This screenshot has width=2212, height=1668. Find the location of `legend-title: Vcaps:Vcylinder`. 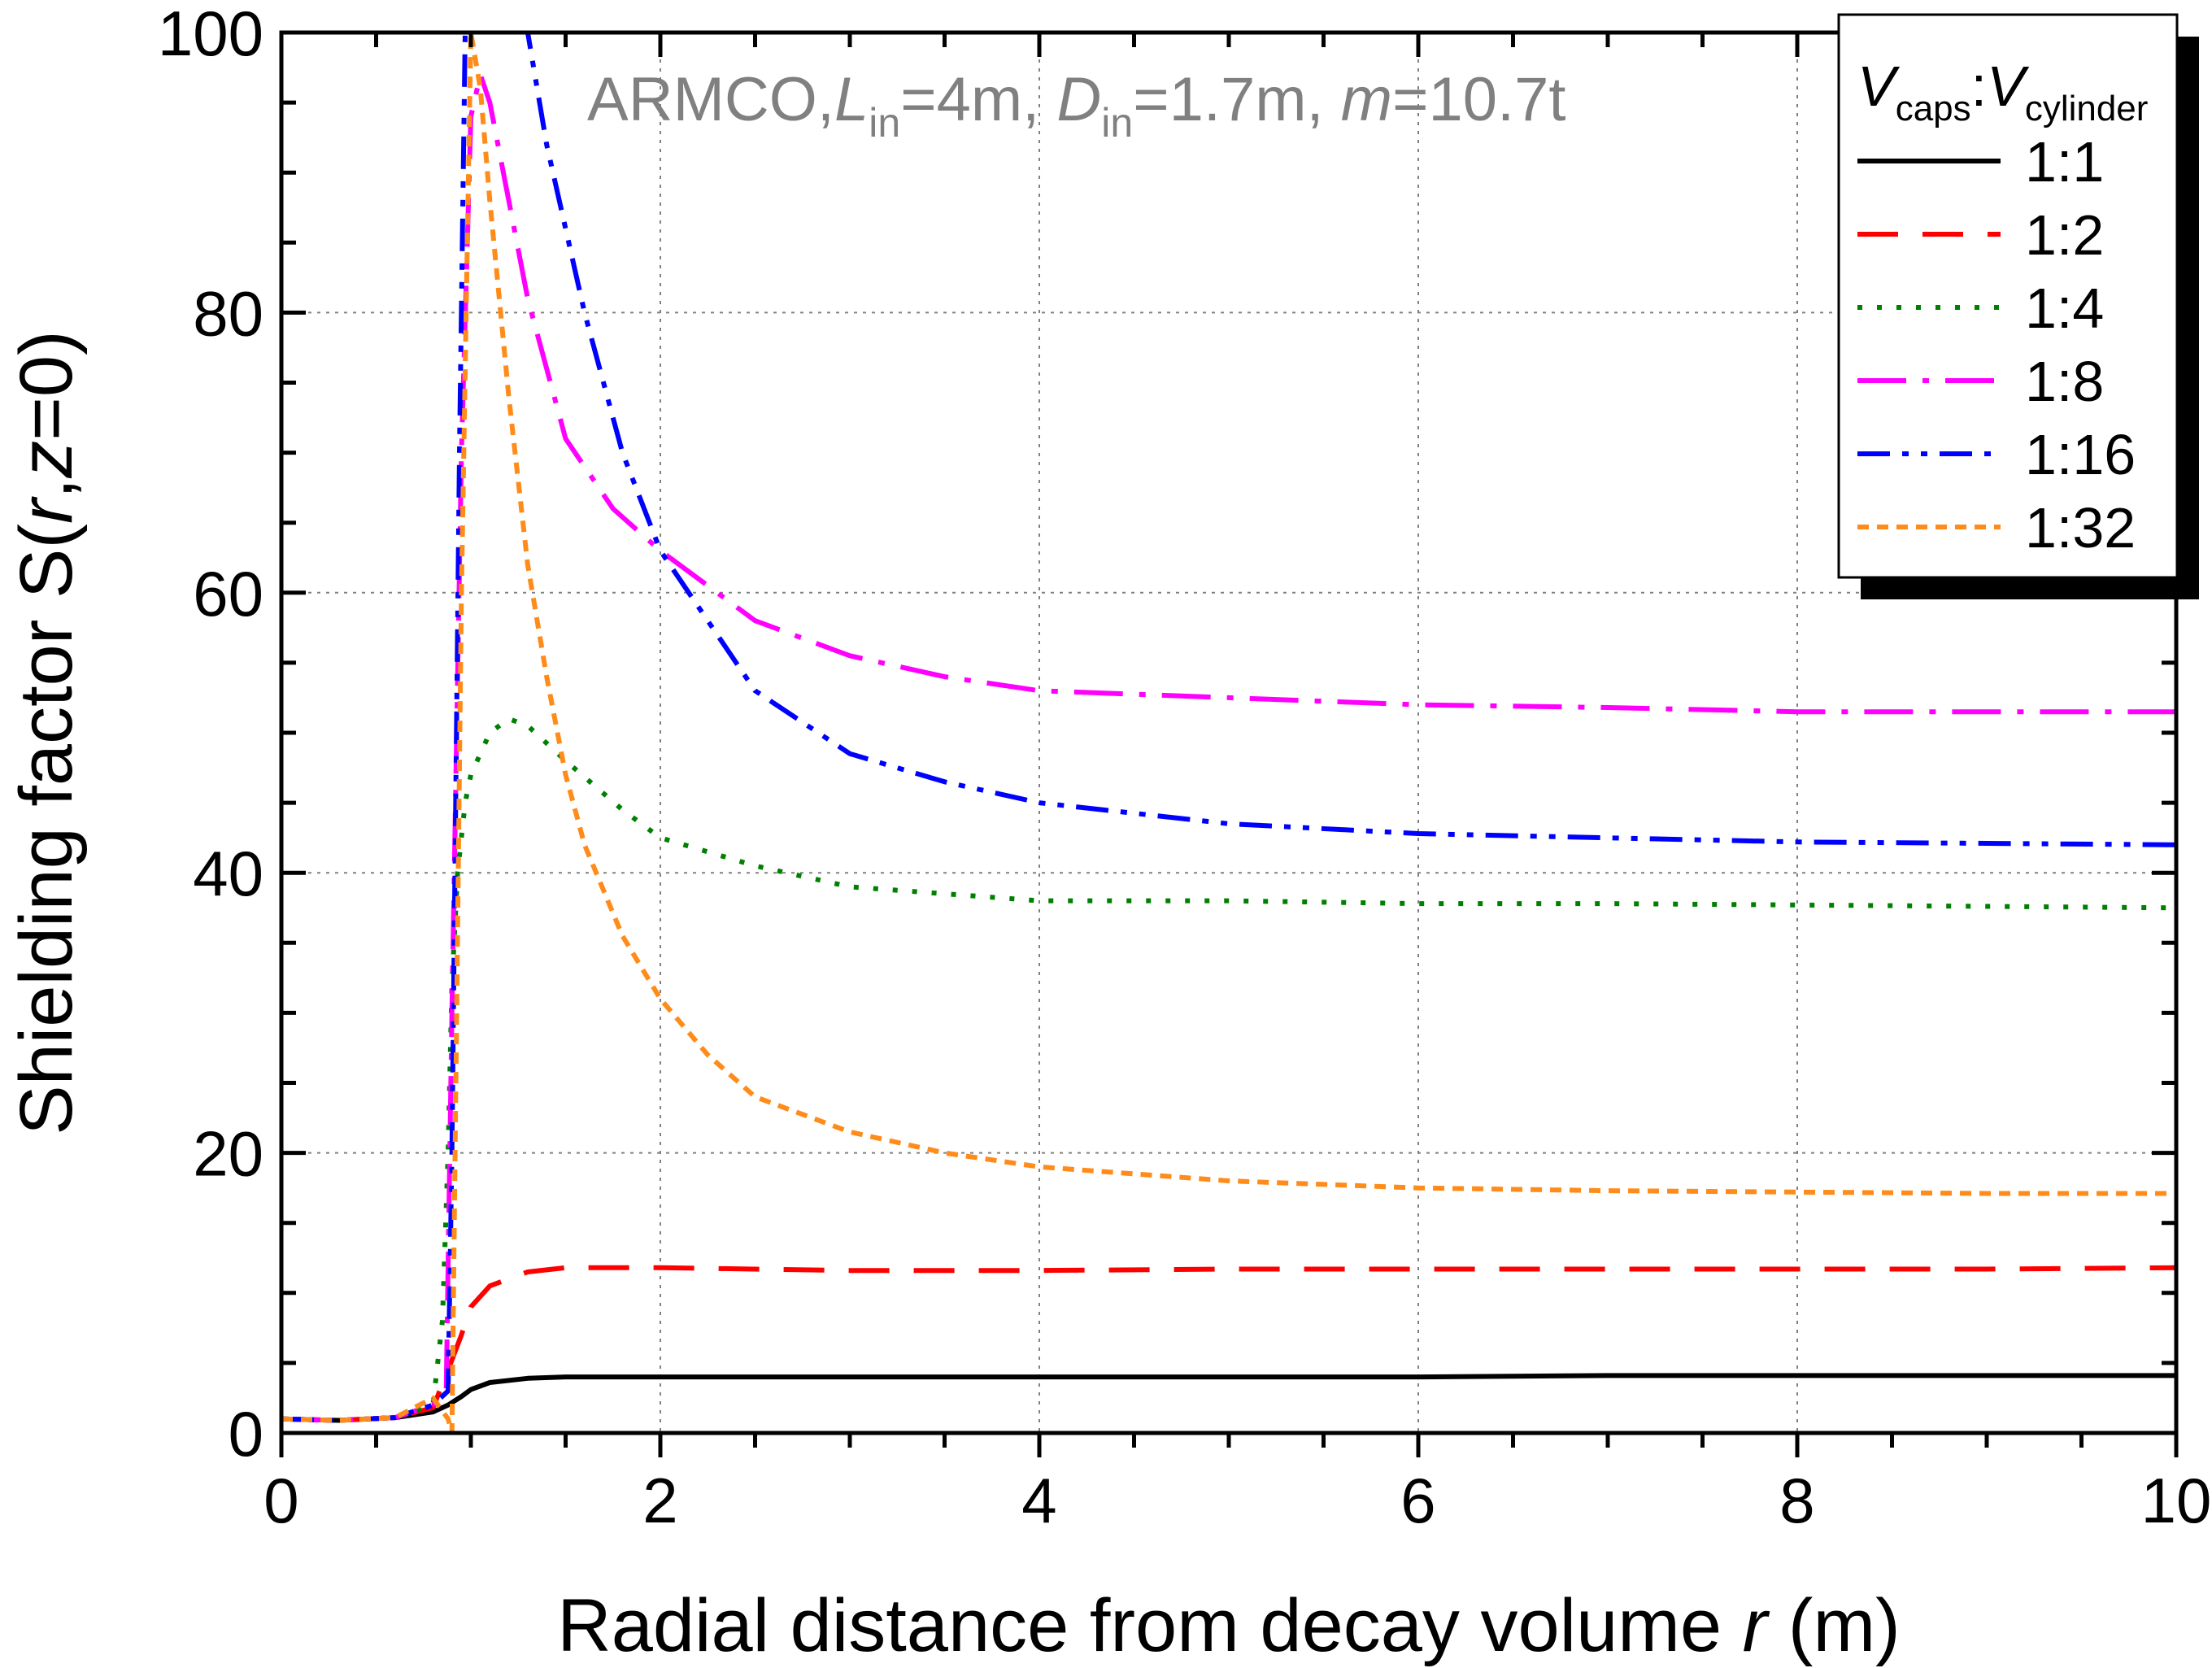

legend-title: Vcaps:Vcylinder is located at coordinates (2002, 91).